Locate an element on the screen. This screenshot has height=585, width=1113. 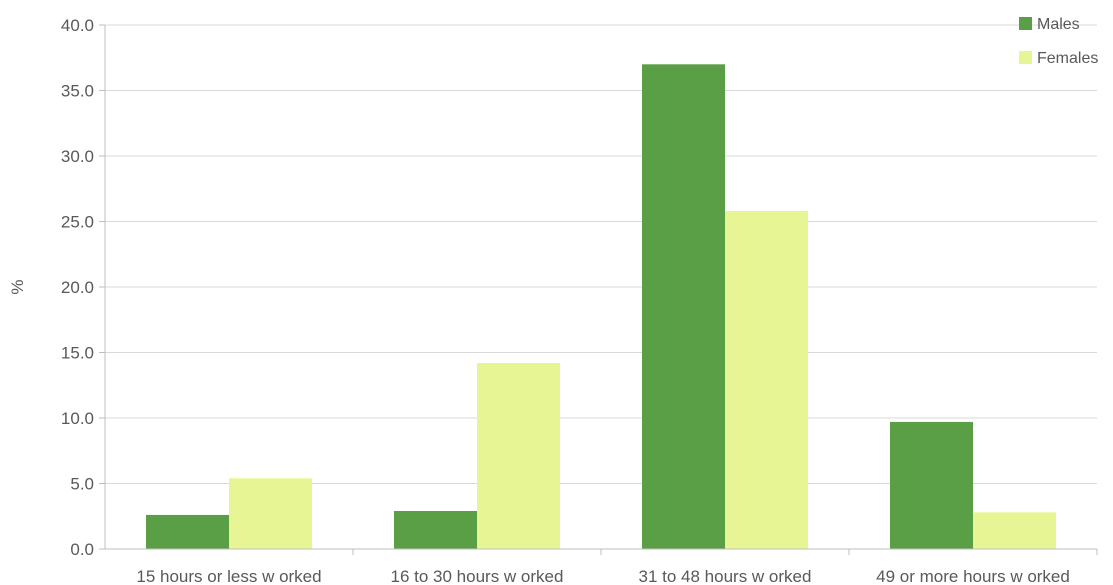
y-tick-label: 0.0 is located at coordinates (82, 549).